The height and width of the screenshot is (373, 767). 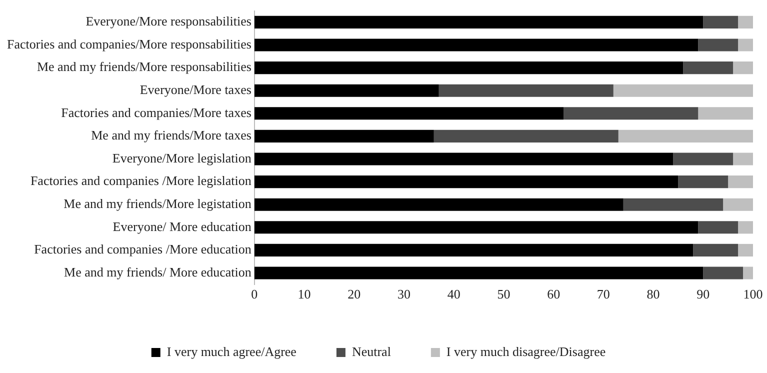 What do you see at coordinates (158, 272) in the screenshot?
I see `y-tick-label: Me and my friends/ More education` at bounding box center [158, 272].